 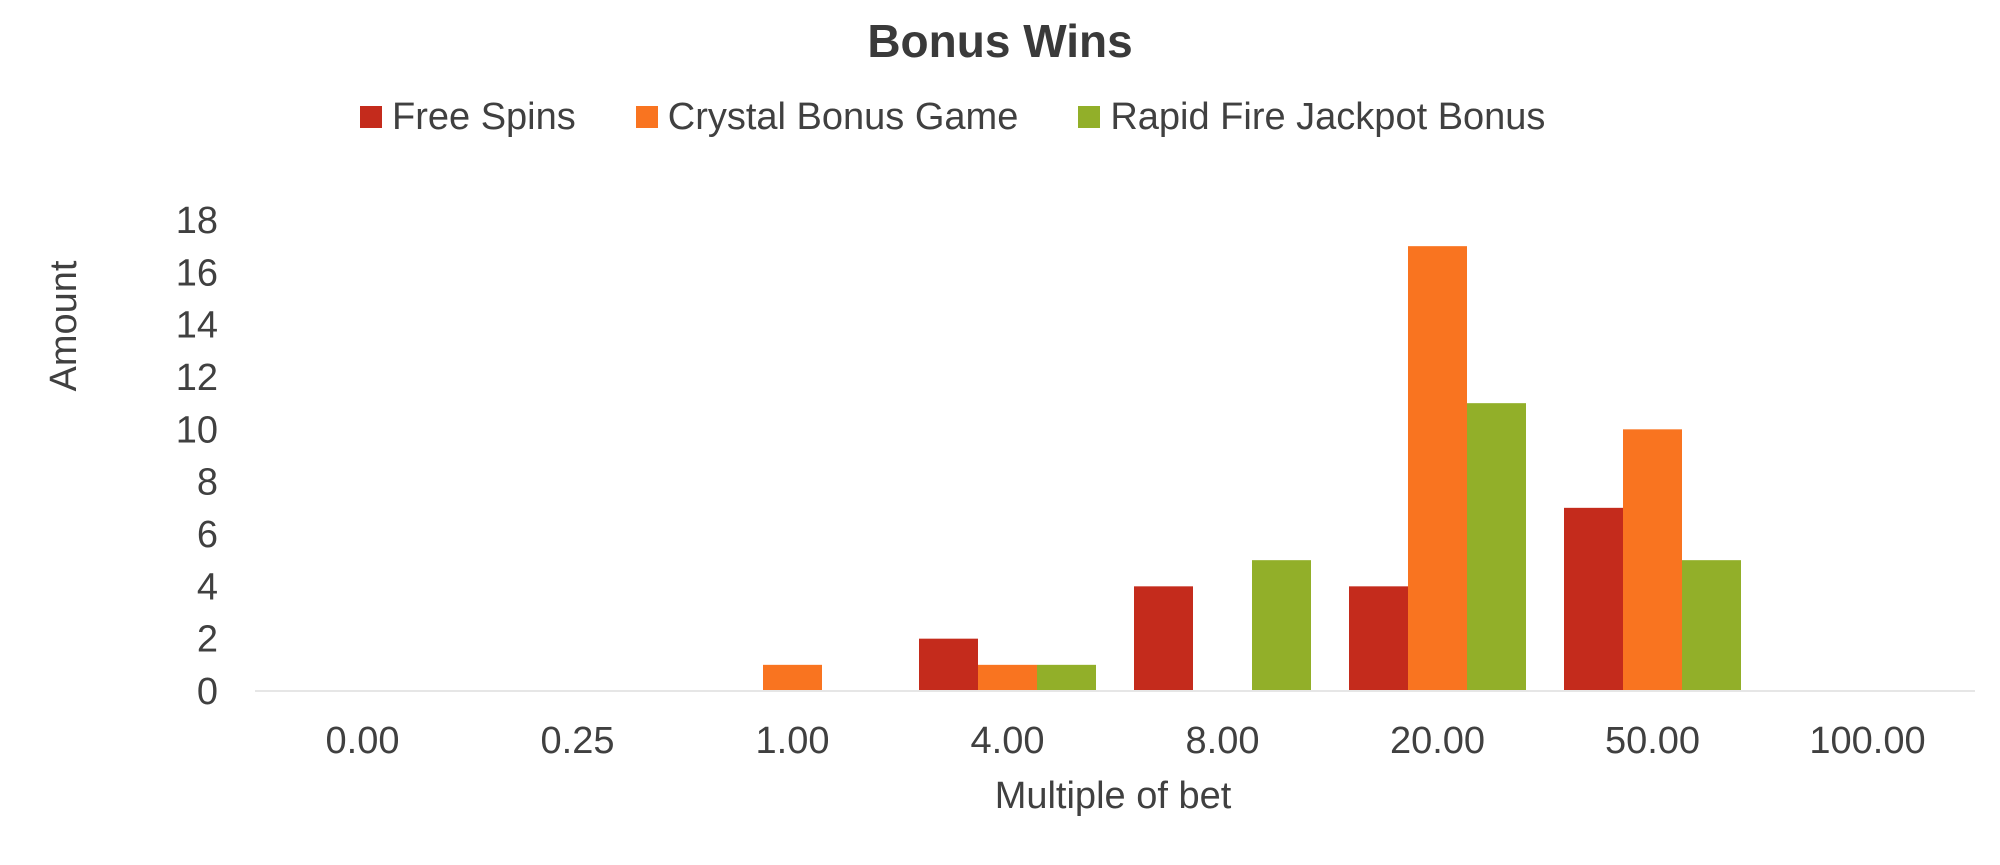 I want to click on legend-label-free-spins: Free Spins, so click(x=484, y=116).